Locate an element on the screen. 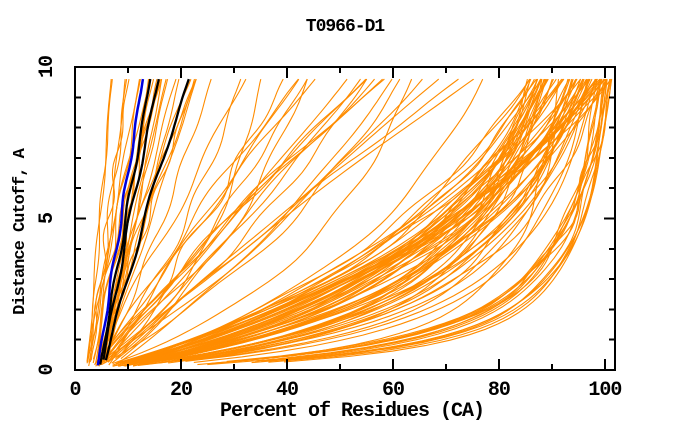 This screenshot has width=680, height=440. x-tick-label: 20 is located at coordinates (181, 390).